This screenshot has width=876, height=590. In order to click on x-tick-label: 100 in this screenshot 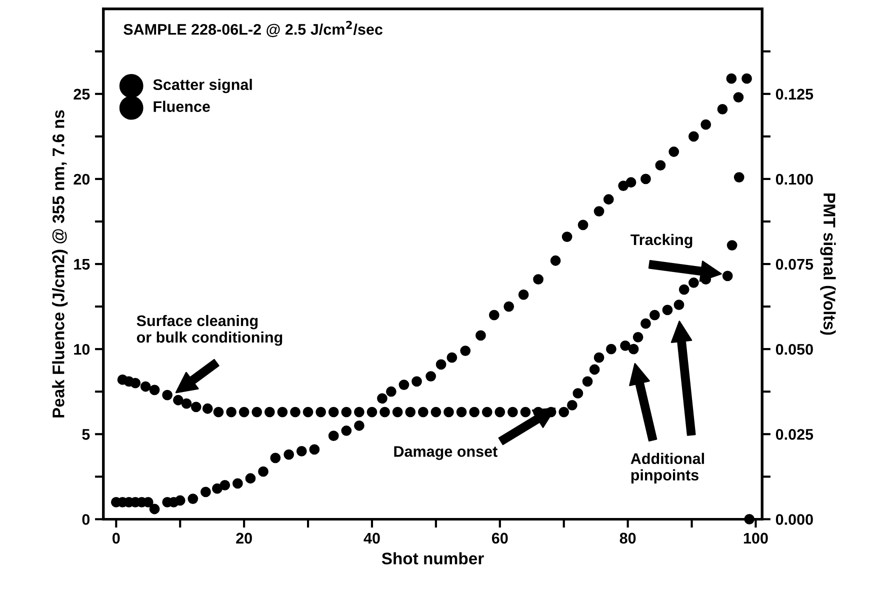, I will do `click(756, 538)`.